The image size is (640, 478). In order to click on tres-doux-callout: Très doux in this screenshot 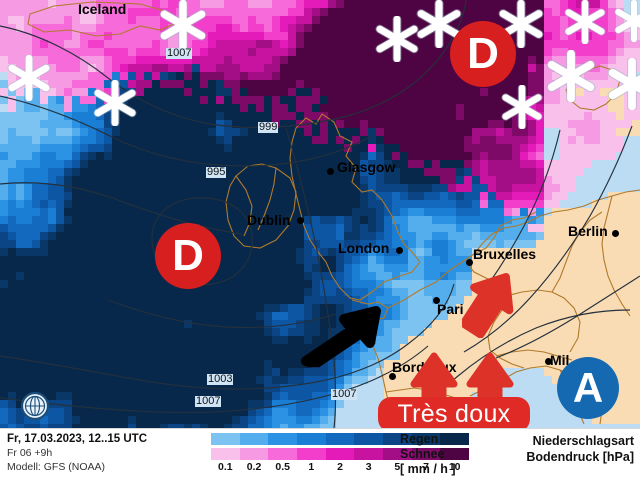, I will do `click(454, 412)`.